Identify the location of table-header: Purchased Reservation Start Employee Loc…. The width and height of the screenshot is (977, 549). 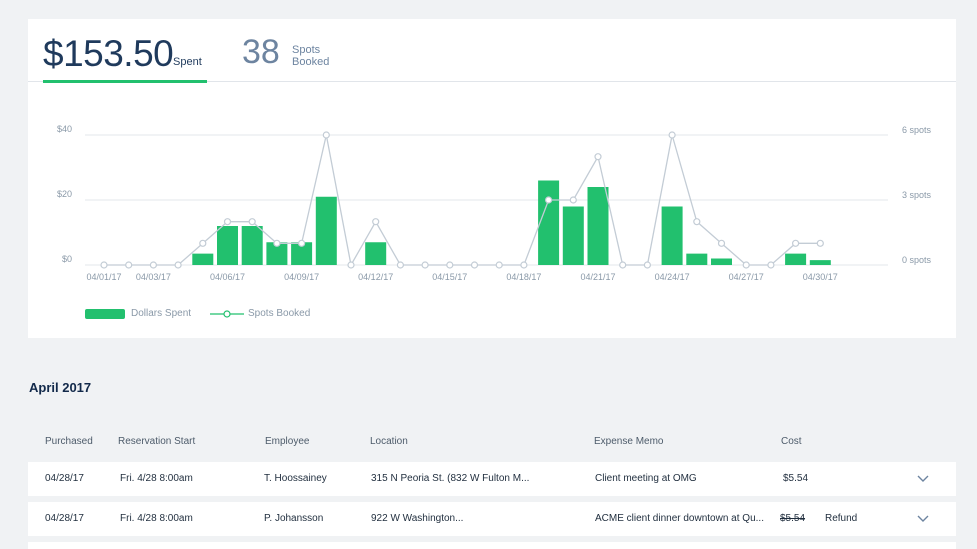
(488, 444).